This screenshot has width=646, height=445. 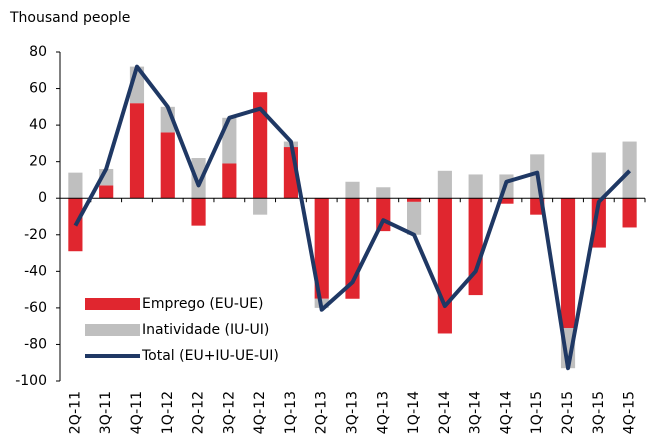 I want to click on x-tick-label: 2Q-11, so click(x=75, y=412).